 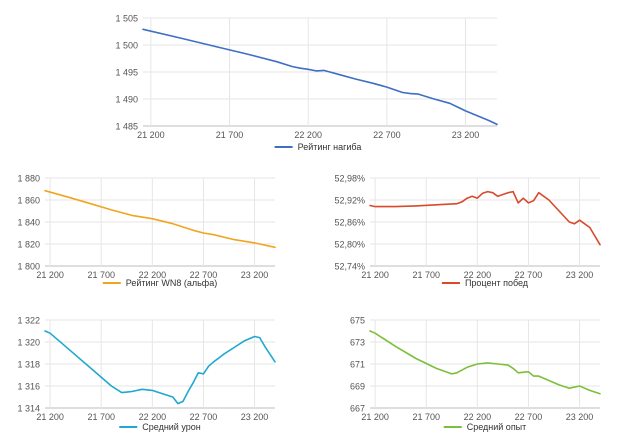 What do you see at coordinates (126, 73) in the screenshot?
I see `y-tick-label: 1 495` at bounding box center [126, 73].